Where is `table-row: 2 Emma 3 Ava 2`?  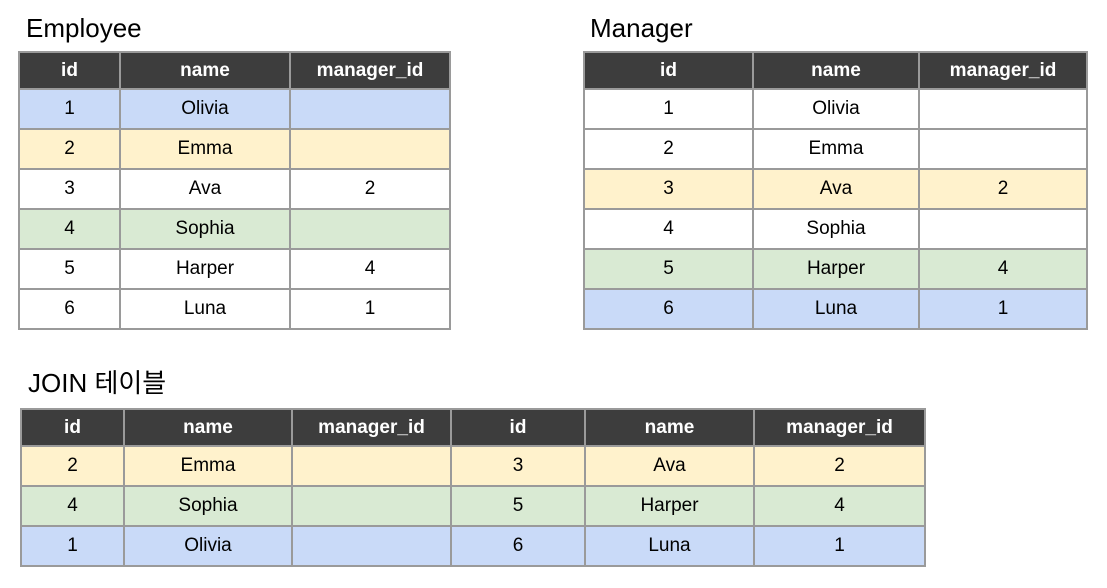 table-row: 2 Emma 3 Ava 2 is located at coordinates (473, 466).